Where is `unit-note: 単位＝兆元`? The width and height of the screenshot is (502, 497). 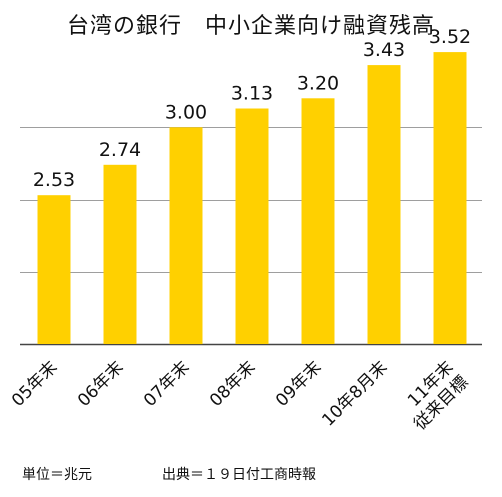
unit-note: 単位＝兆元 is located at coordinates (57, 475).